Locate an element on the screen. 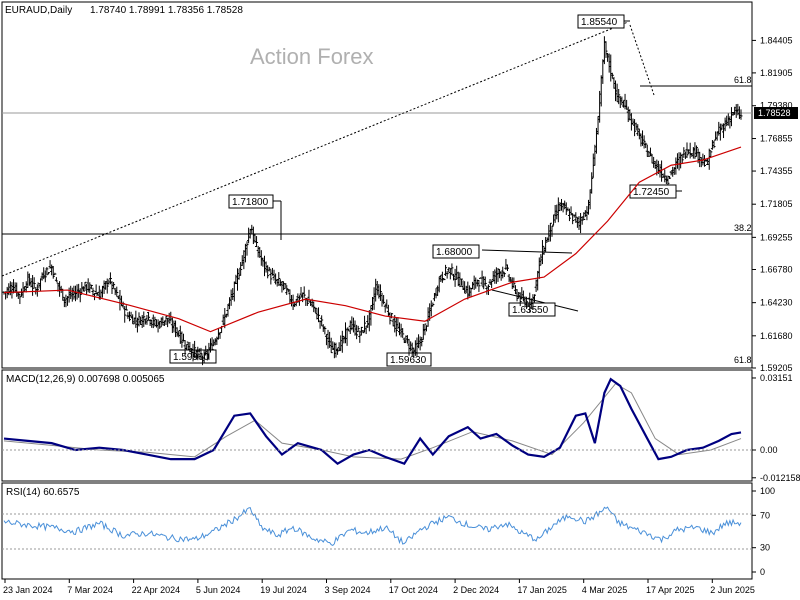  date-tick-label: 7 Mar 2024 is located at coordinates (90, 590).